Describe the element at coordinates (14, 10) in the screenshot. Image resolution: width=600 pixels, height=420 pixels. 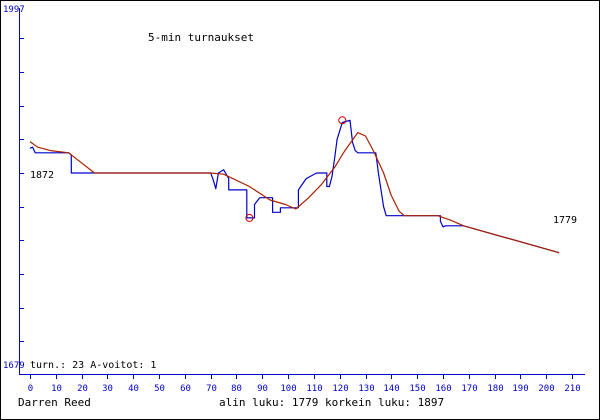
I see `y-top-label: 1997` at that location.